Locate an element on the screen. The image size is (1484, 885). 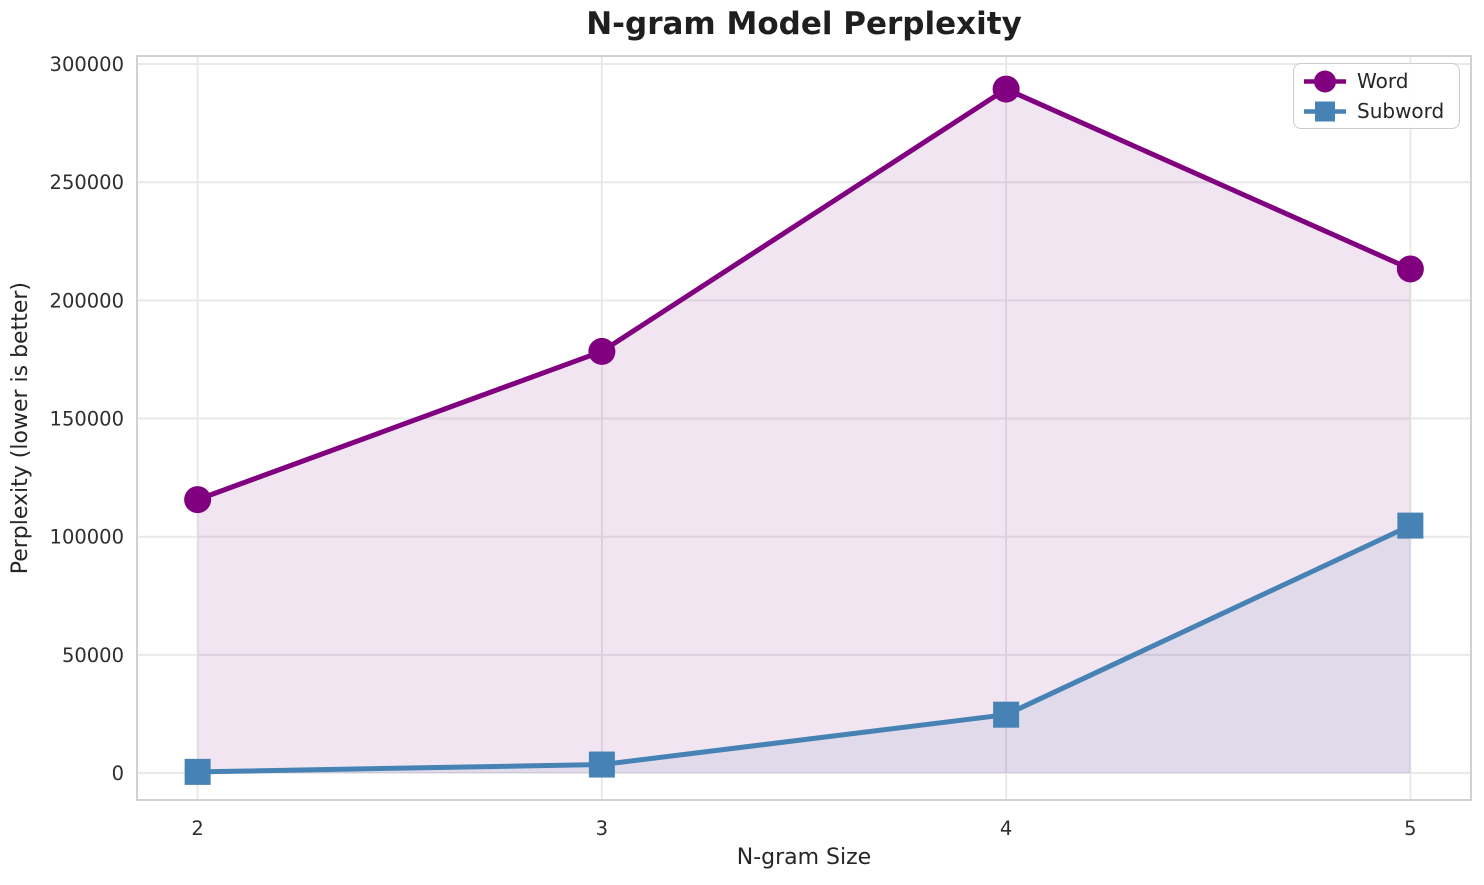
y-tick-label: 50000 is located at coordinates (93, 655).